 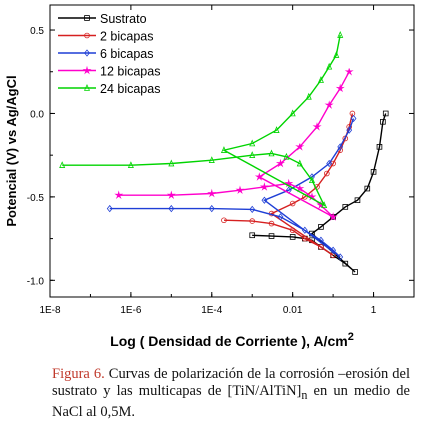 I want to click on caption-subscript: n, so click(x=304, y=394).